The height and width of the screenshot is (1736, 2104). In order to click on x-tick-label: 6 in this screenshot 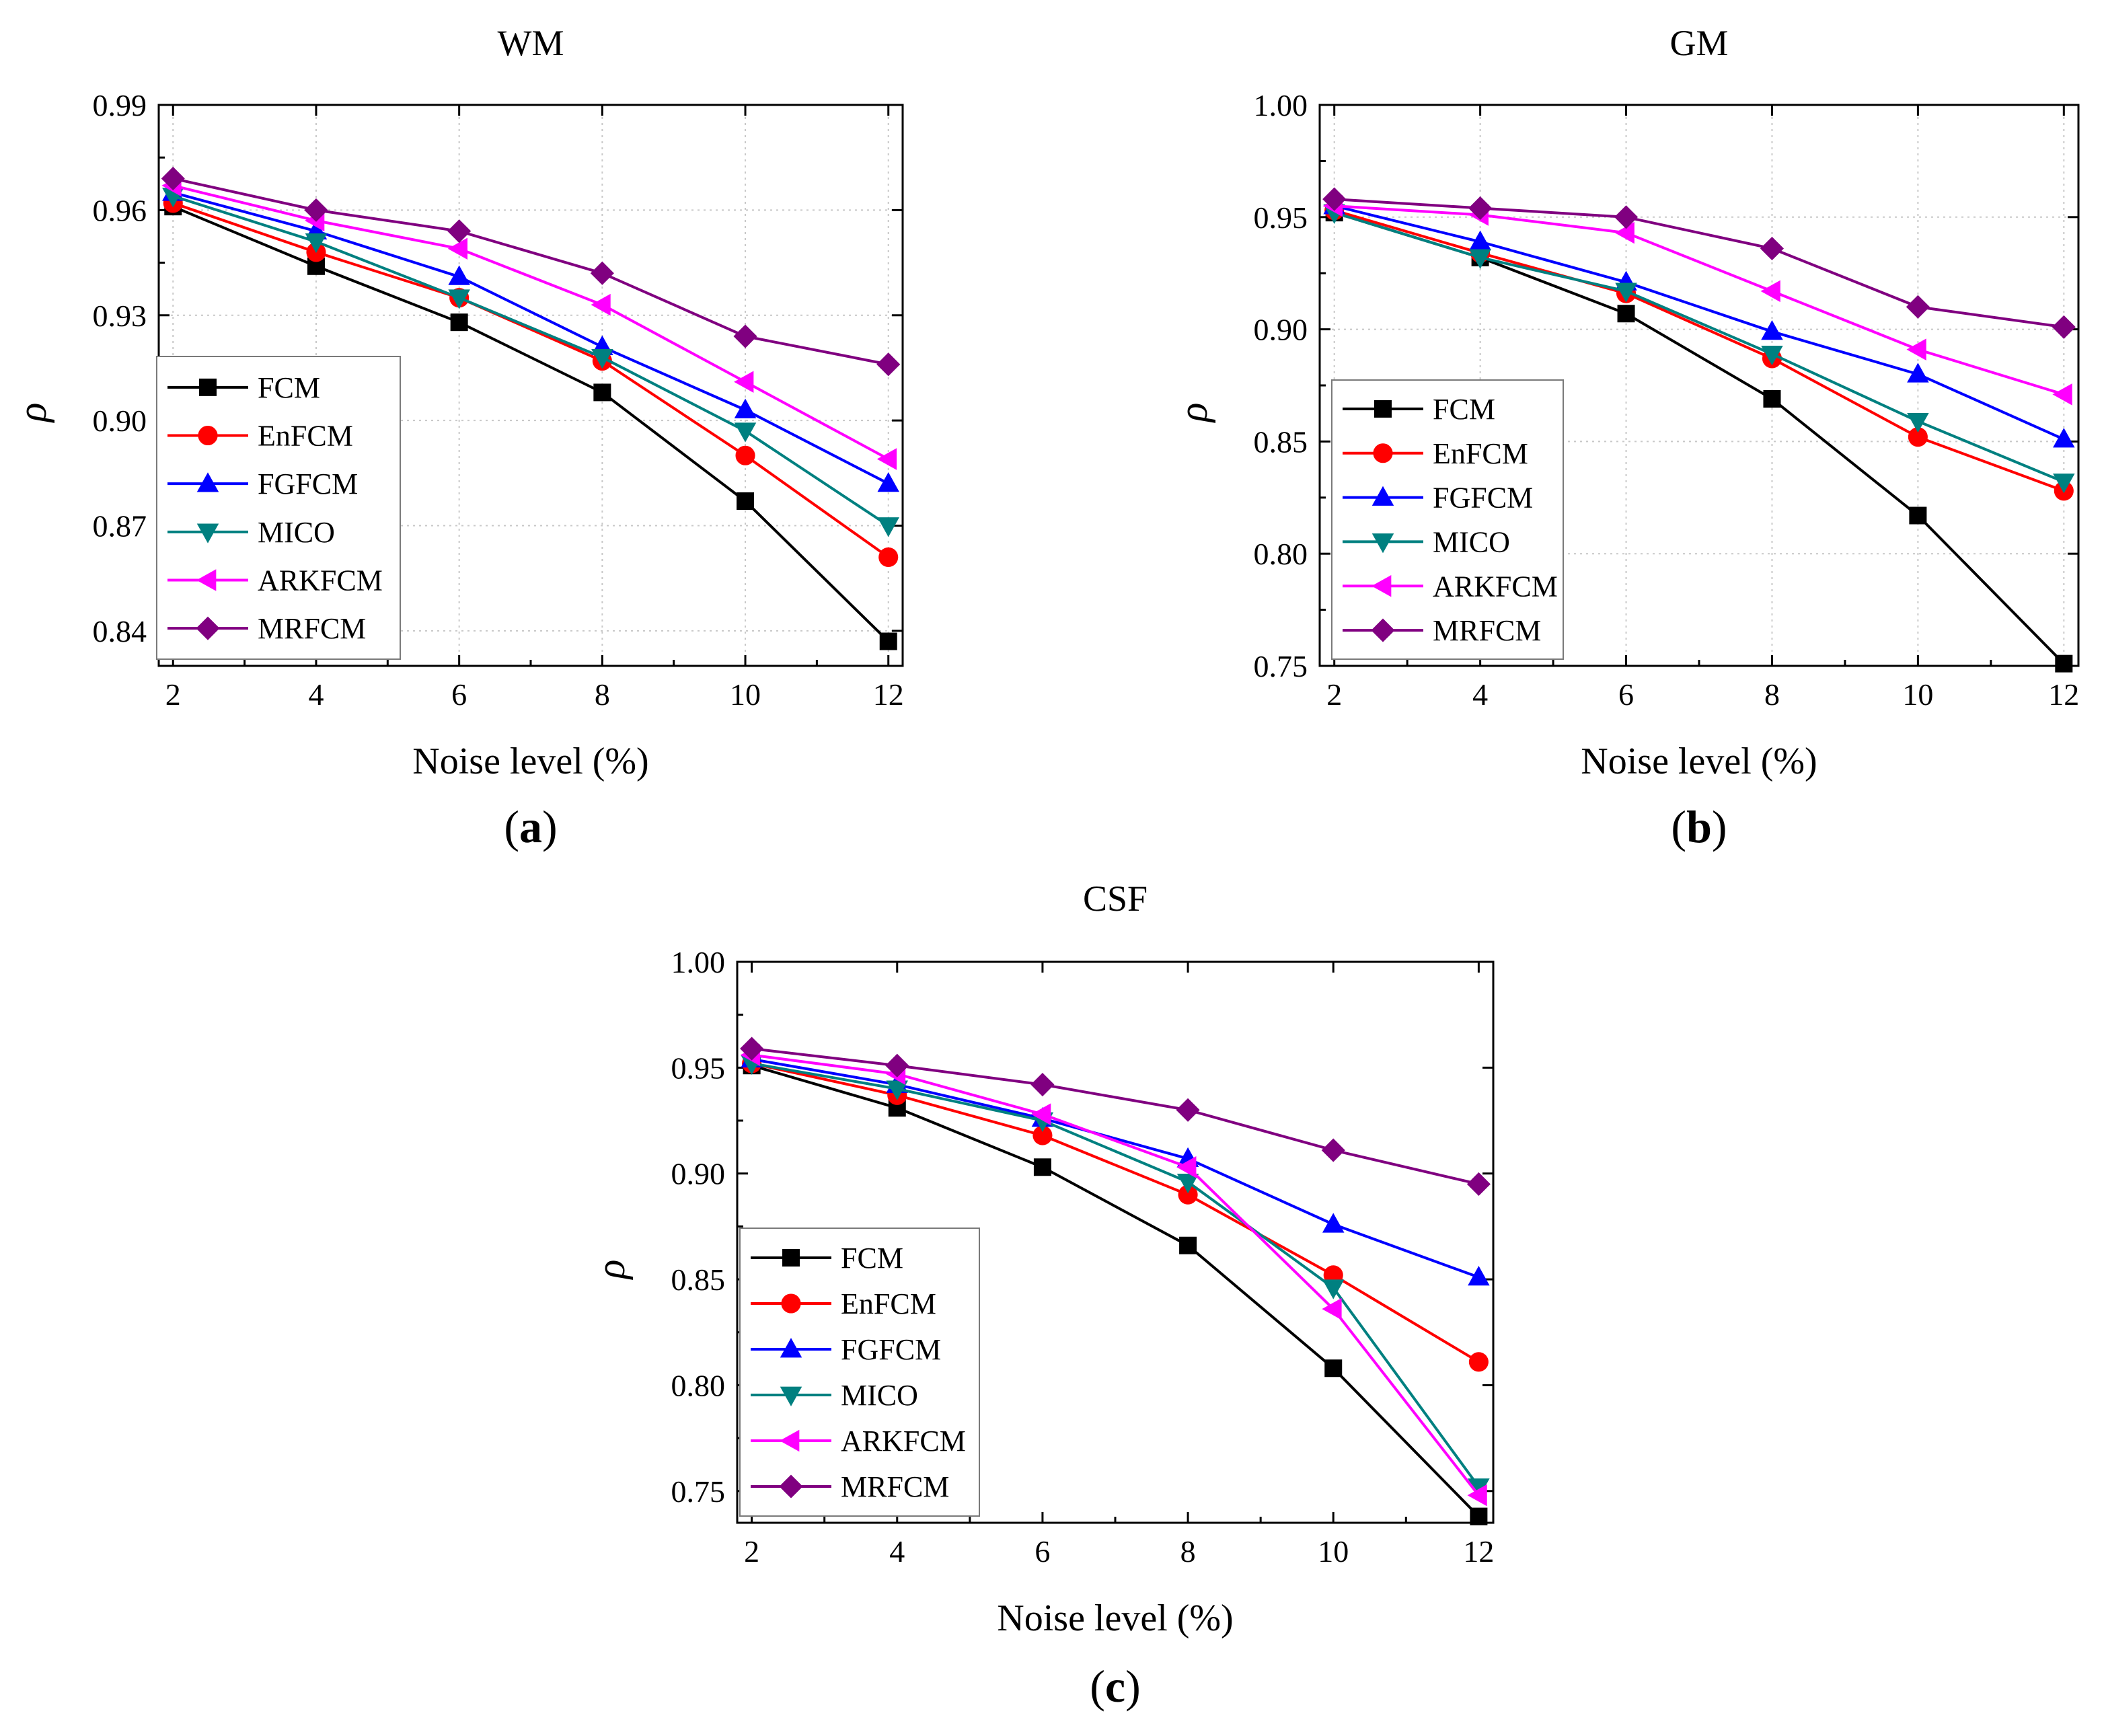, I will do `click(1042, 1551)`.